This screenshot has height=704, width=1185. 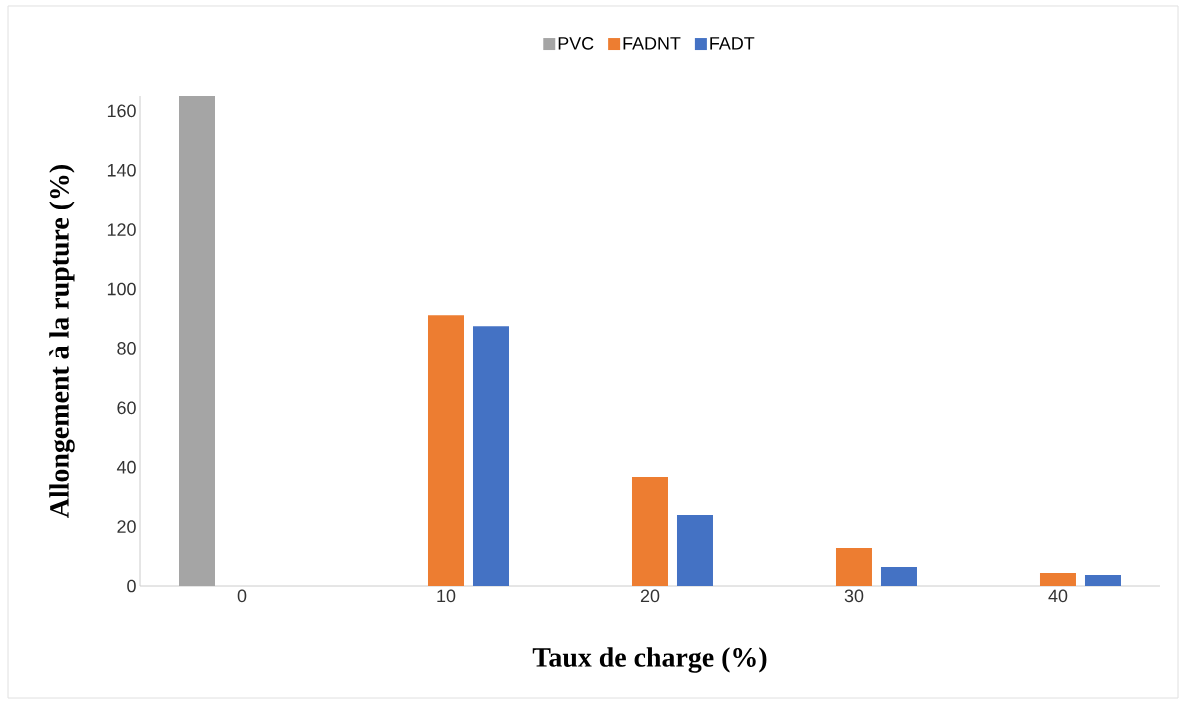 What do you see at coordinates (652, 43) in the screenshot?
I see `legend-label: FADNT` at bounding box center [652, 43].